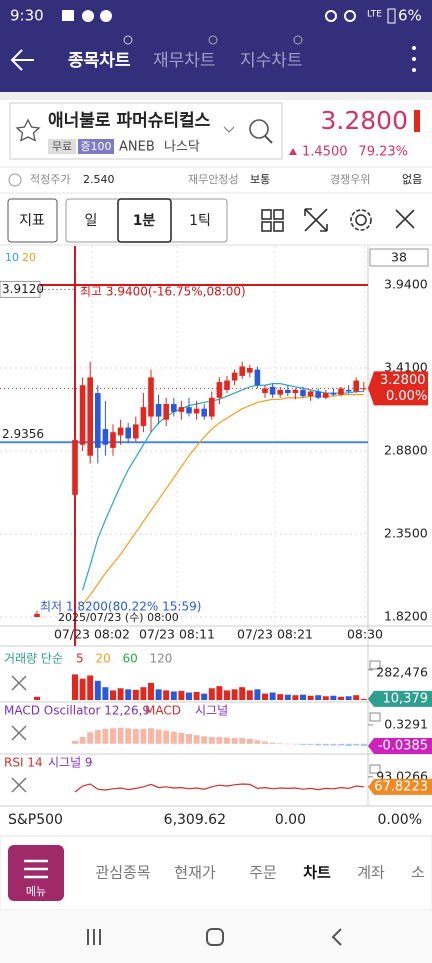 The image size is (432, 963). I want to click on home-button, so click(215, 937).